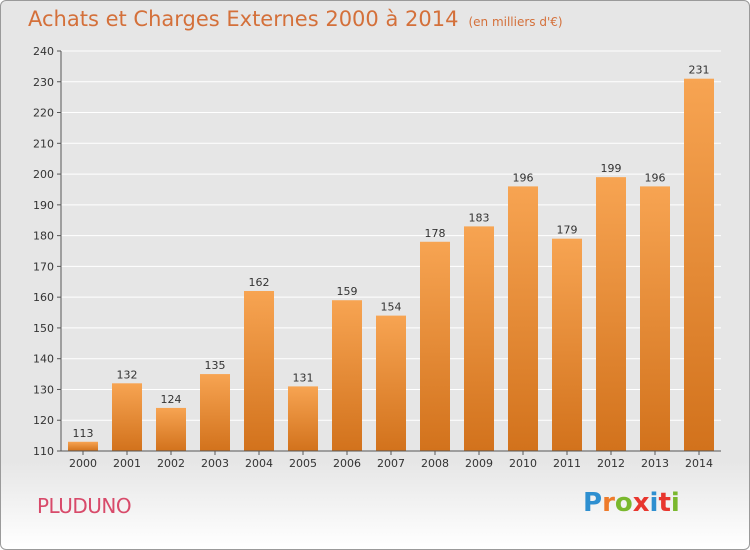  What do you see at coordinates (479, 217) in the screenshot?
I see `data-label: 183` at bounding box center [479, 217].